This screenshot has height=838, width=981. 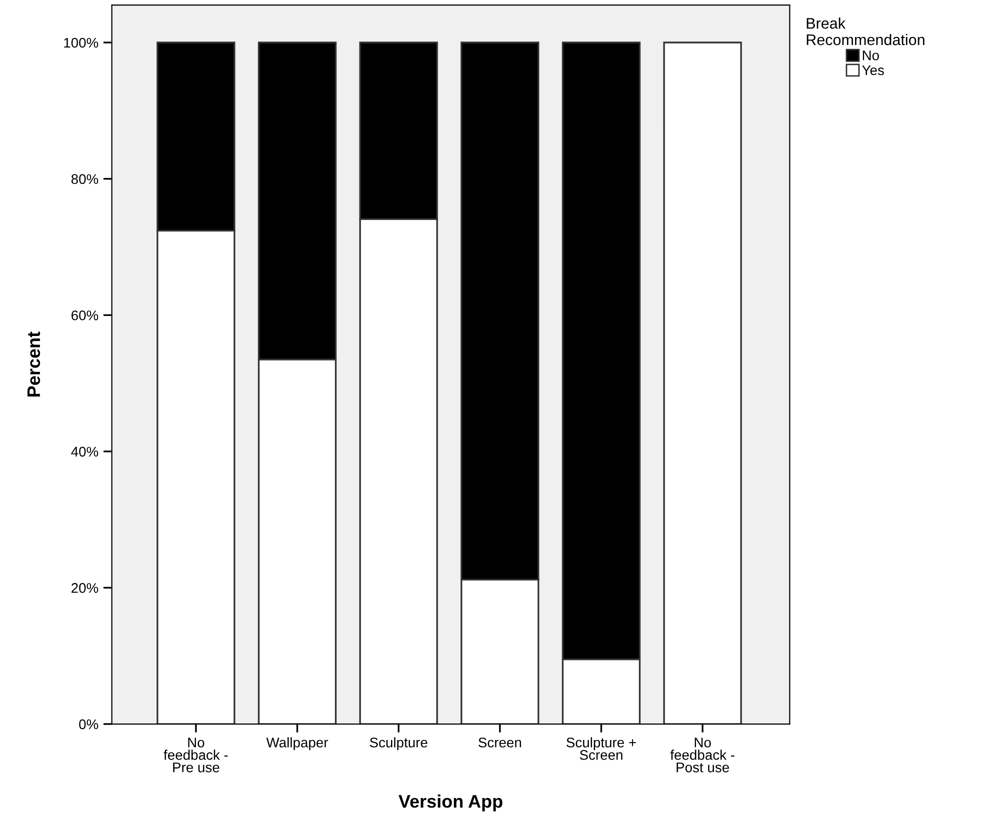 What do you see at coordinates (399, 743) in the screenshot?
I see `x-tick-label: Sculpture` at bounding box center [399, 743].